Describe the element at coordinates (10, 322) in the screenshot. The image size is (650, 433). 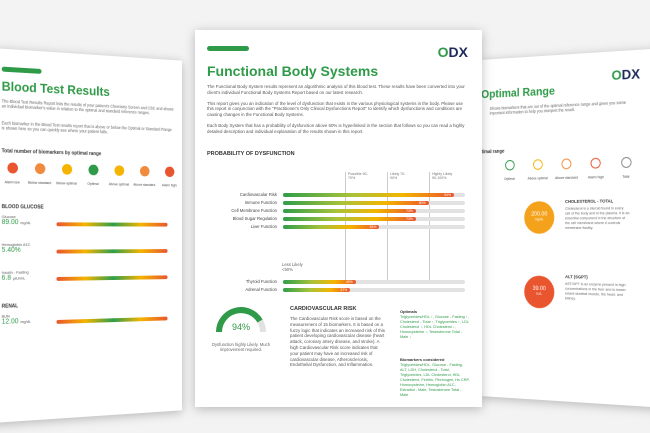
I see `value: 12.00` at that location.